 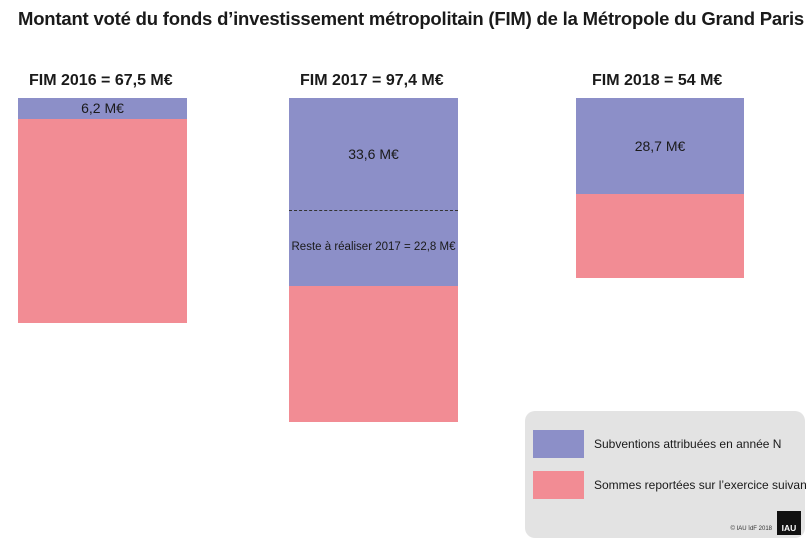 I want to click on column-title-2018: FIM 2018 = 54 M€, so click(x=657, y=80).